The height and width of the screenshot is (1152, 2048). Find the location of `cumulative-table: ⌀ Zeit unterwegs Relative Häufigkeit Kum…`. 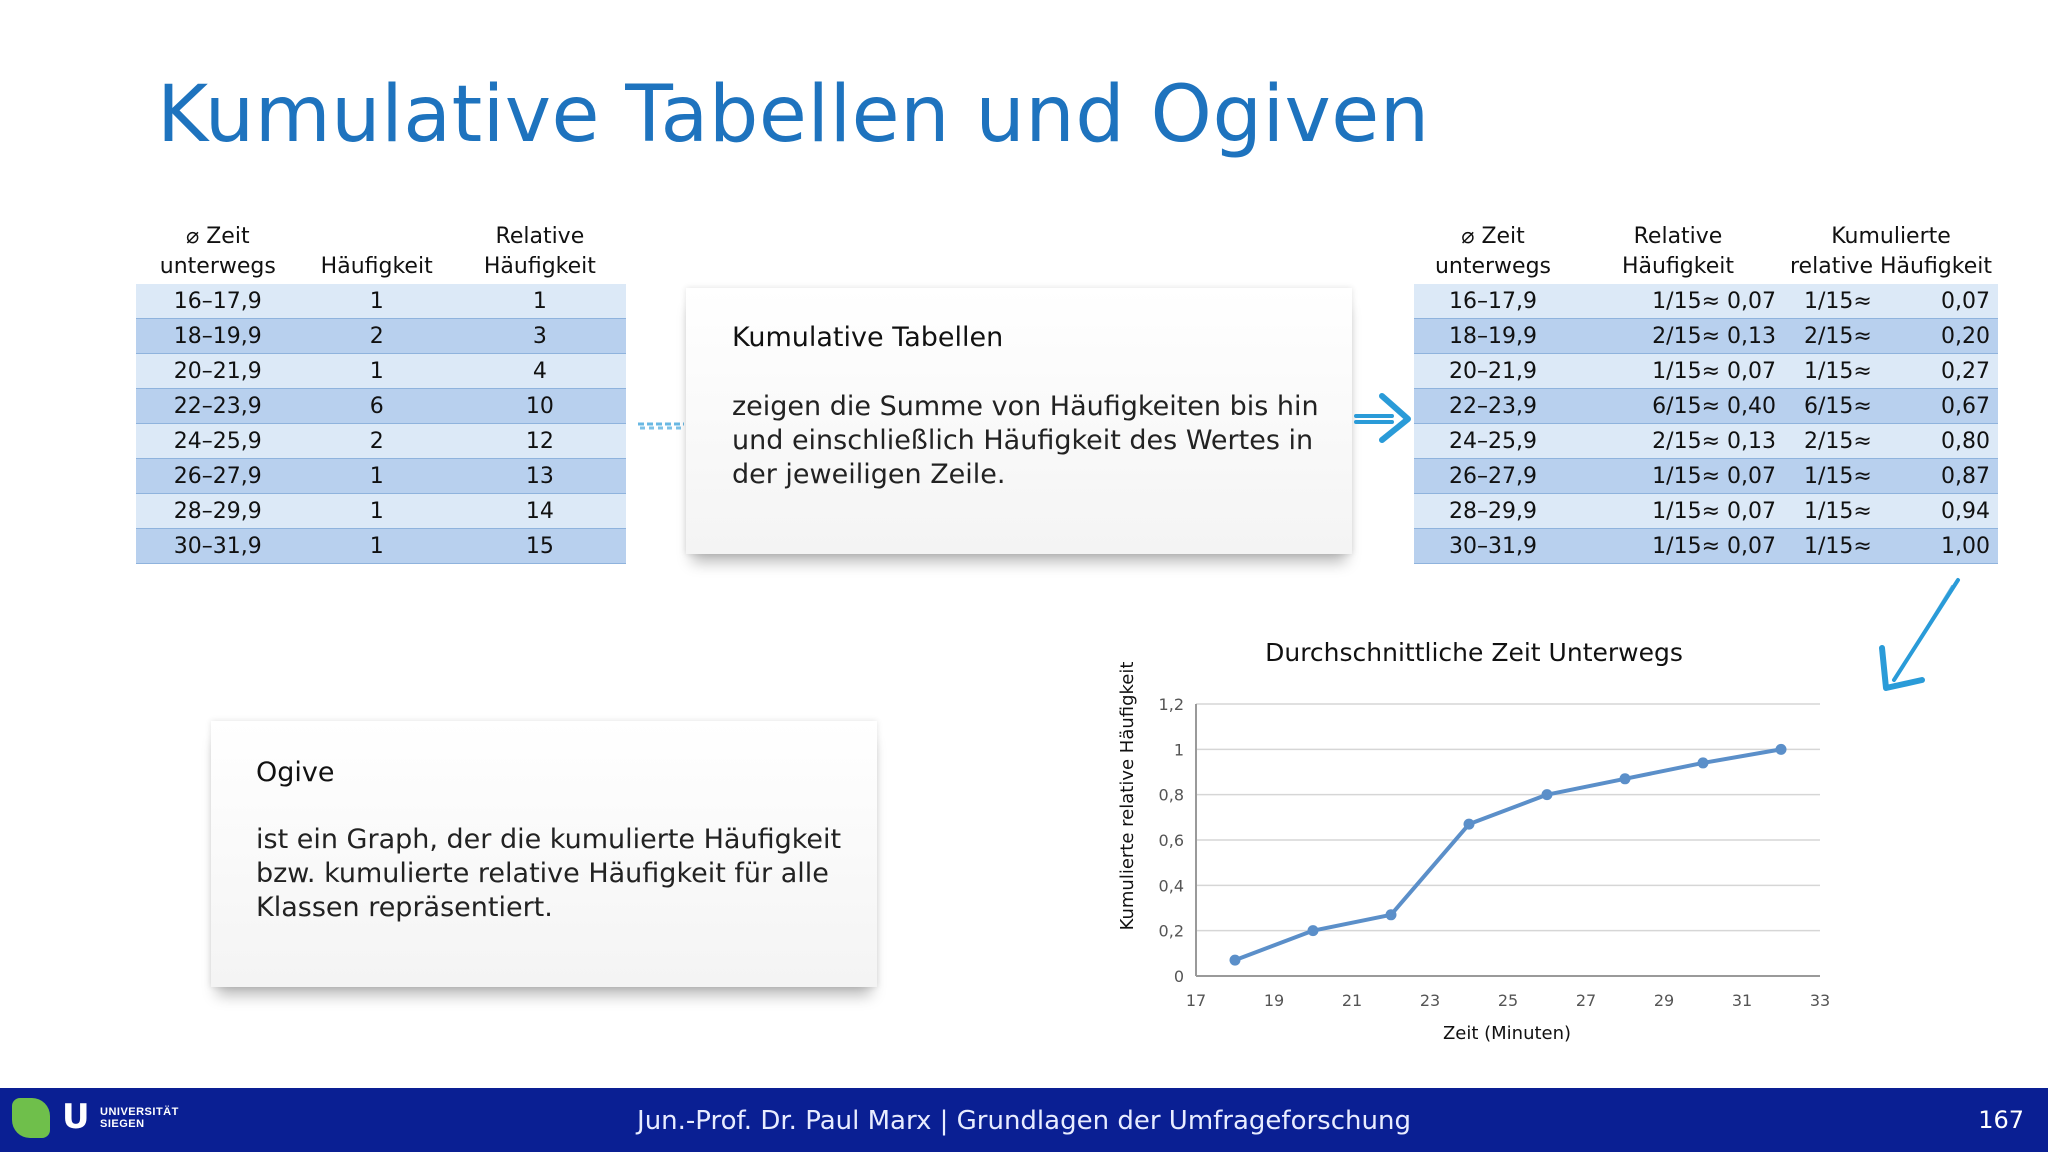

cumulative-table: ⌀ Zeit unterwegs Relative Häufigkeit Kum… is located at coordinates (1706, 393).